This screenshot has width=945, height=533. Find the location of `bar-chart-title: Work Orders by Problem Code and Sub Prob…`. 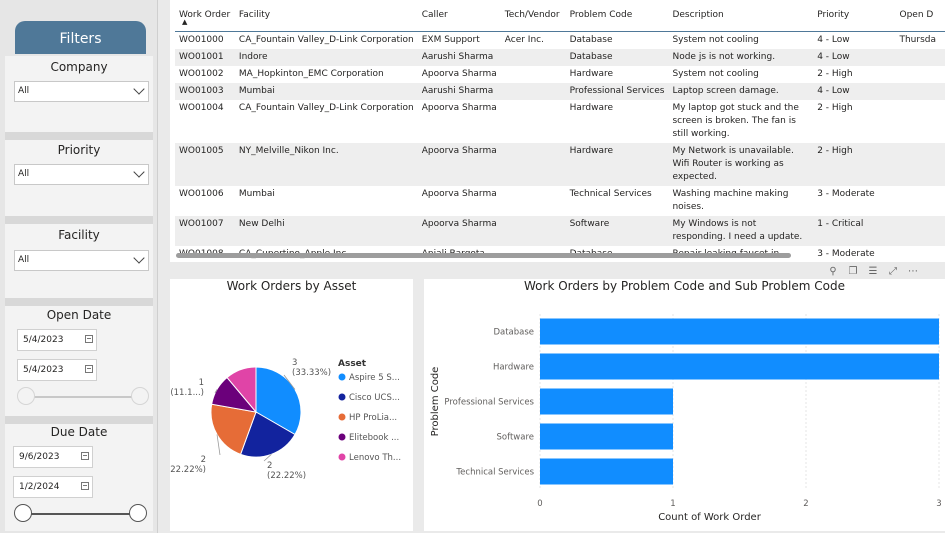

bar-chart-title: Work Orders by Problem Code and Sub Prob… is located at coordinates (684, 286).